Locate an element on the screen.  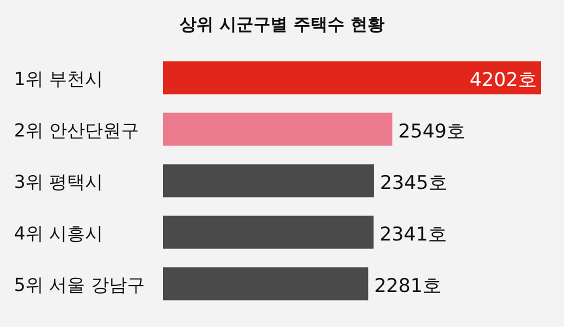
y-tick-label: 4위 시흥시 is located at coordinates (59, 233).